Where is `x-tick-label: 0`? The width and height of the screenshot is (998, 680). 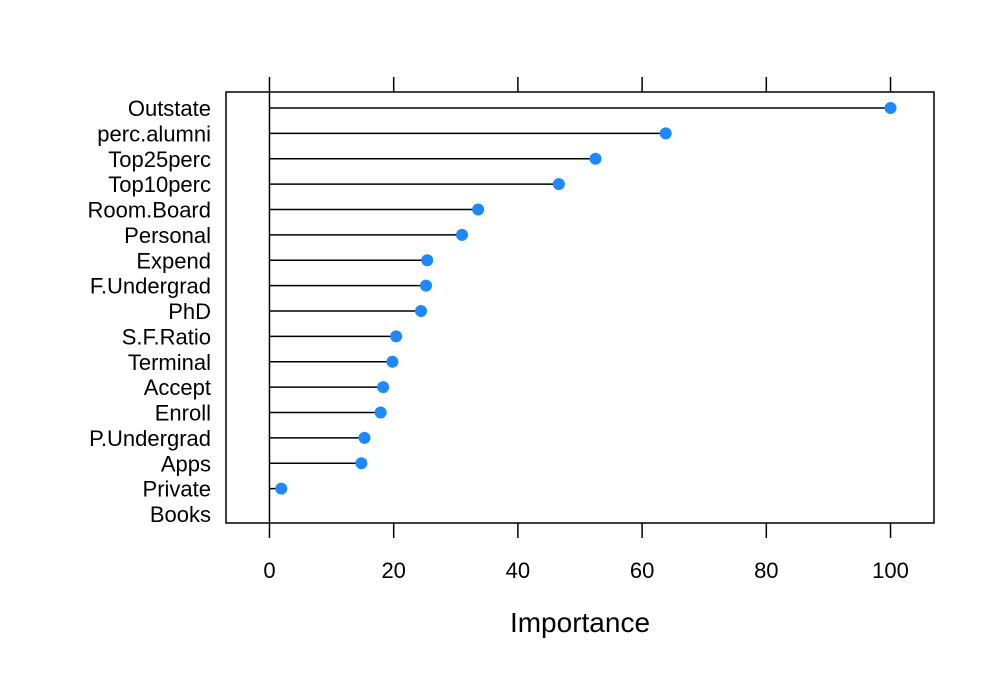 x-tick-label: 0 is located at coordinates (269, 570).